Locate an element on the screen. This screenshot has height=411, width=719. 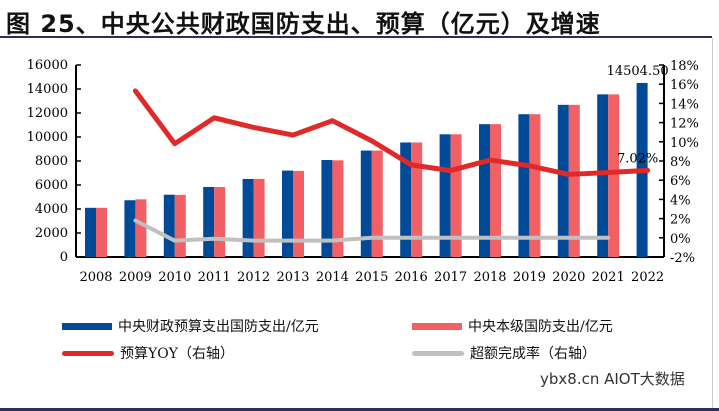
left-tick-label: 10000 is located at coordinates (47, 137).